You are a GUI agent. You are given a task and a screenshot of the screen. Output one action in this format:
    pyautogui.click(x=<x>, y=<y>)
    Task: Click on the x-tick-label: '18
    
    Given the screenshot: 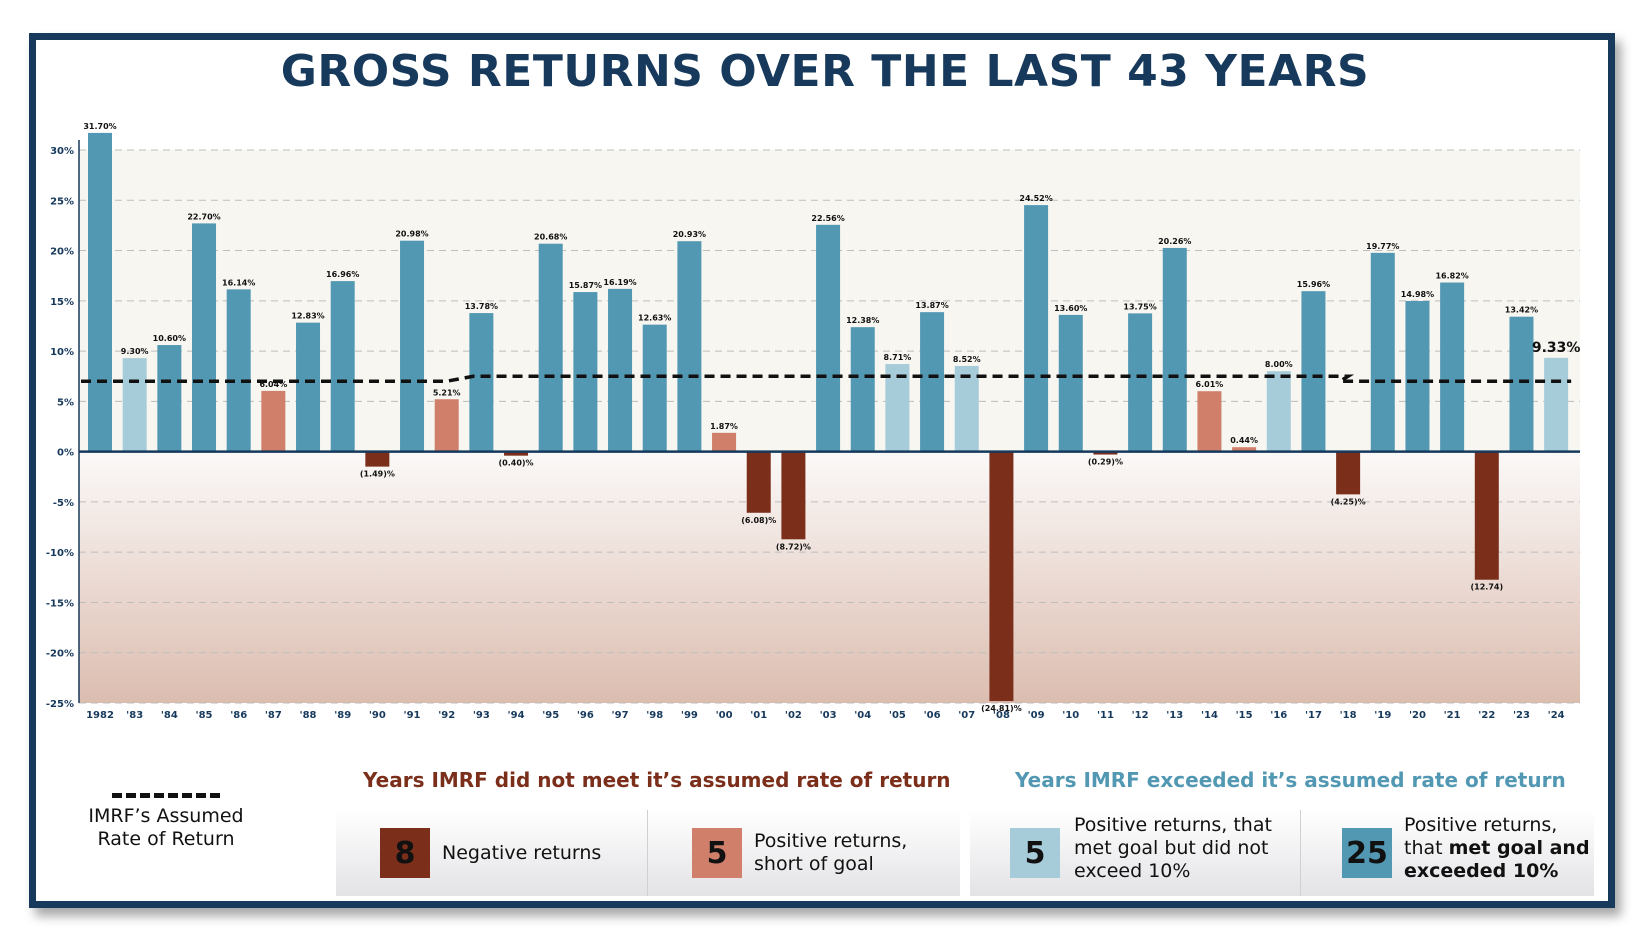 What is the action you would take?
    pyautogui.click(x=1348, y=715)
    